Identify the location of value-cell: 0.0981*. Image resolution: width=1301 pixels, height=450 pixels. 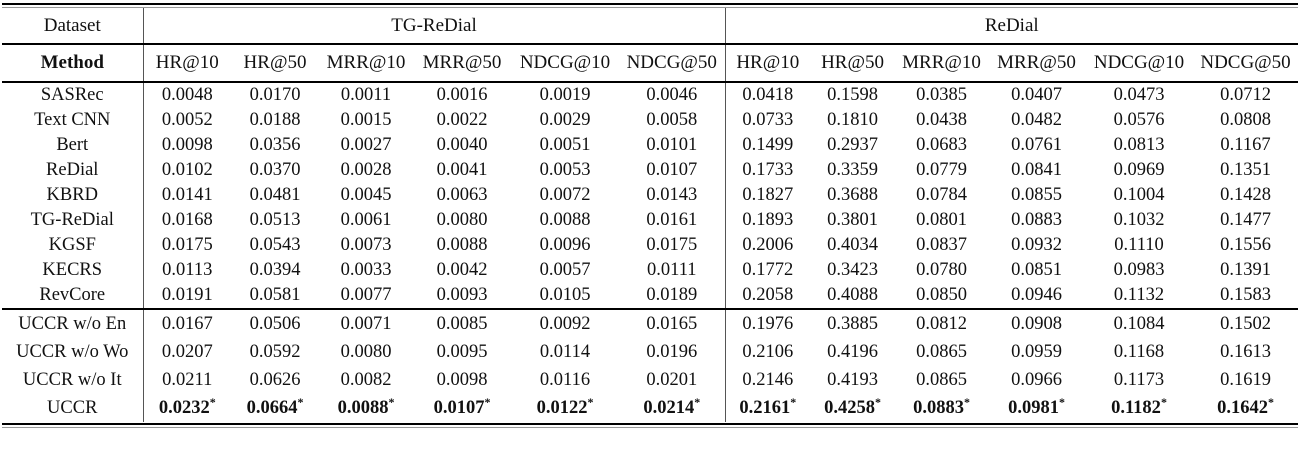
(1036, 406).